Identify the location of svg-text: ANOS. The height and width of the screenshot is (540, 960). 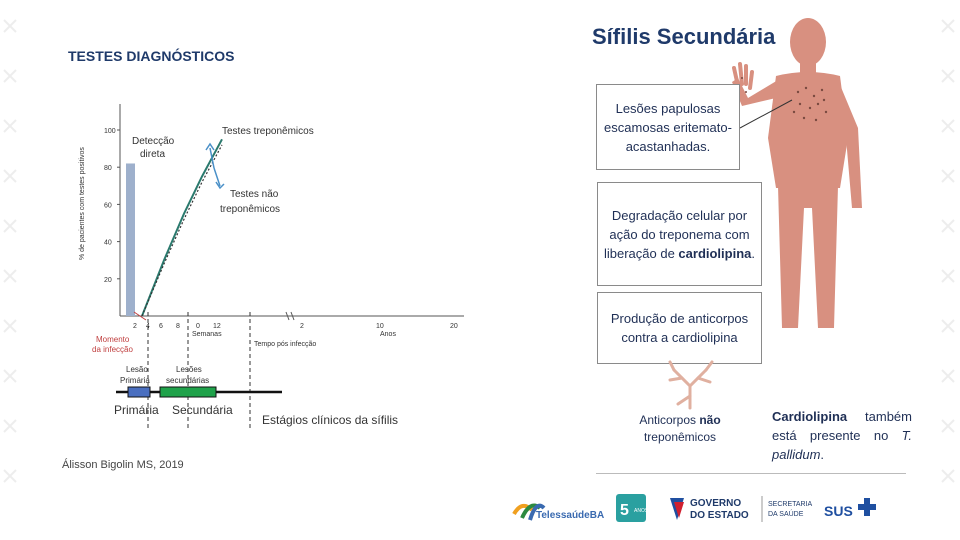
(641, 511).